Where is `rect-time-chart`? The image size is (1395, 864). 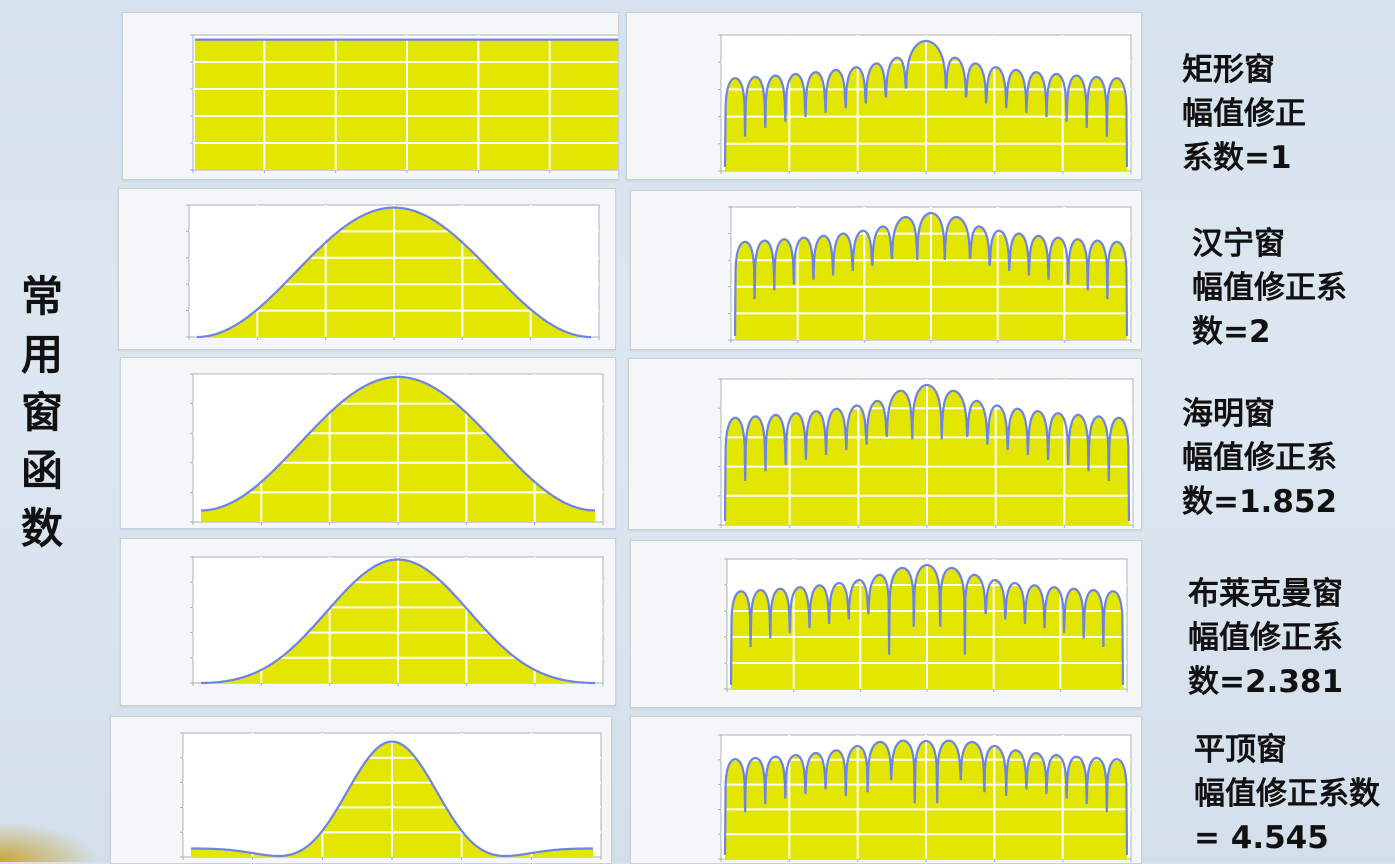 rect-time-chart is located at coordinates (404, 103).